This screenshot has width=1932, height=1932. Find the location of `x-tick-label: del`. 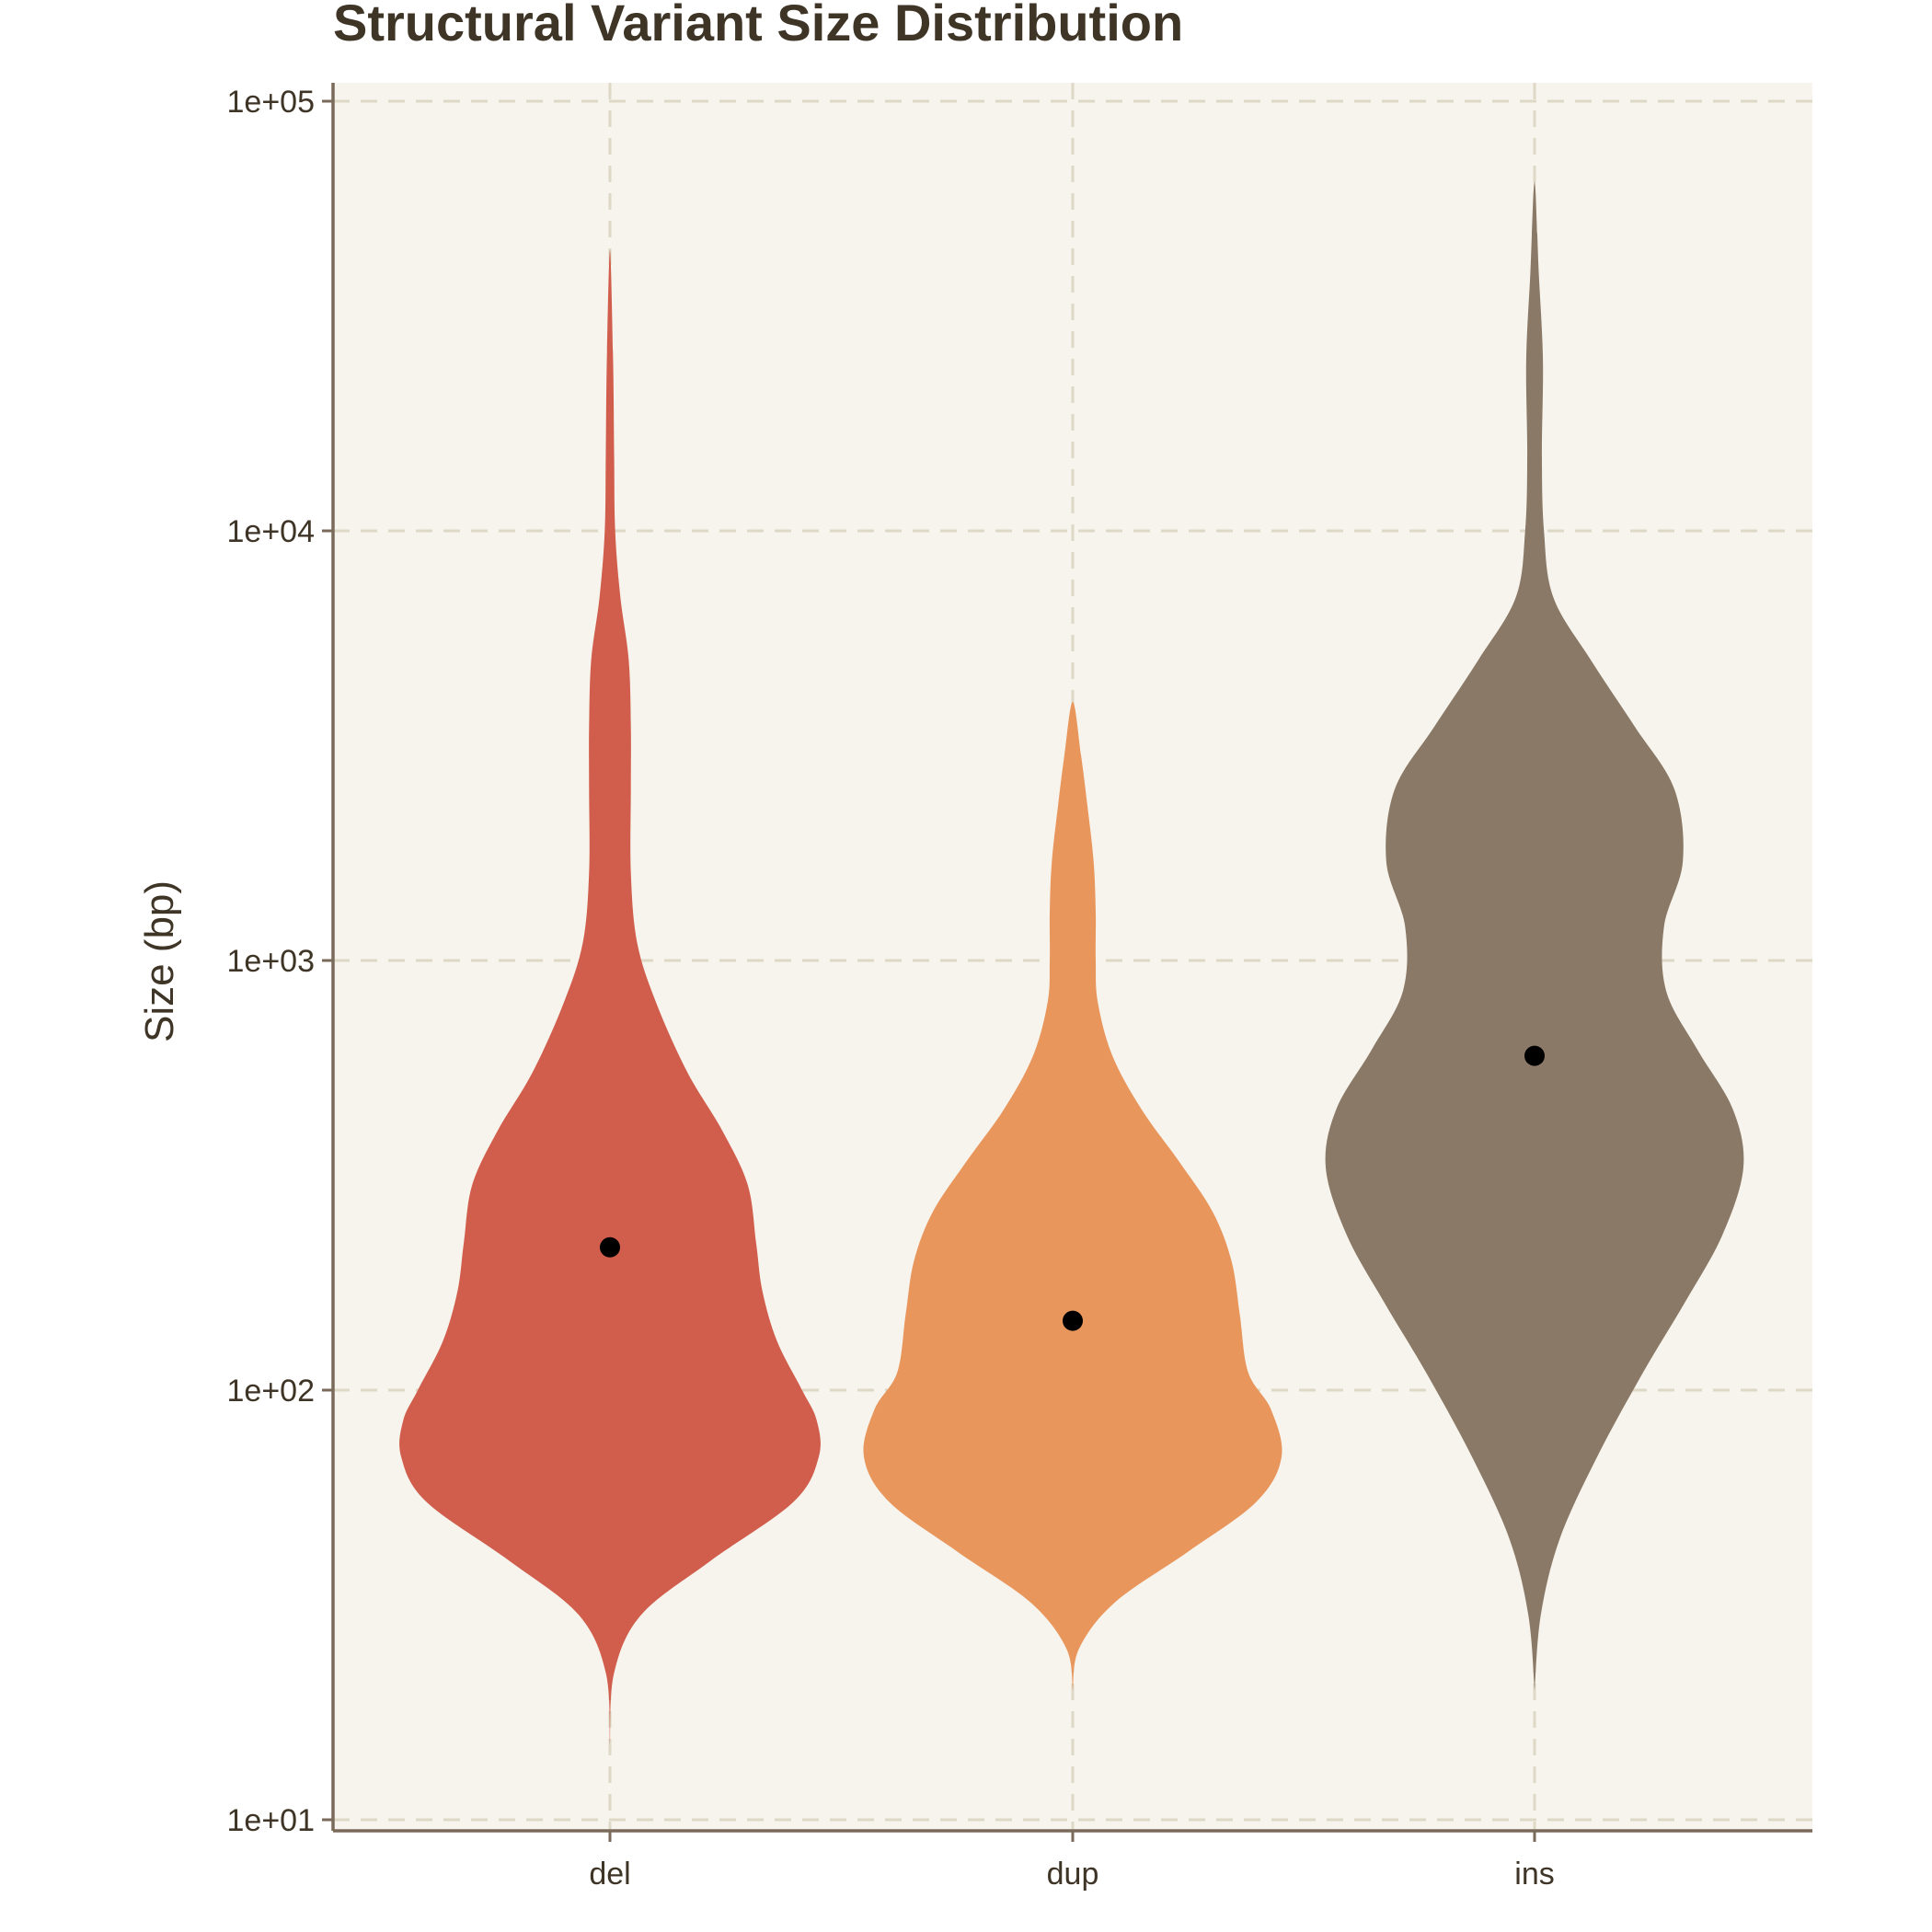

x-tick-label: del is located at coordinates (609, 1874).